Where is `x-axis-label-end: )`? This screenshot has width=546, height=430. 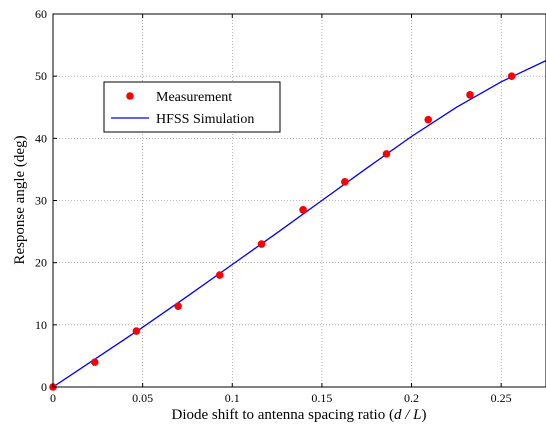 x-axis-label-end: ) is located at coordinates (423, 415).